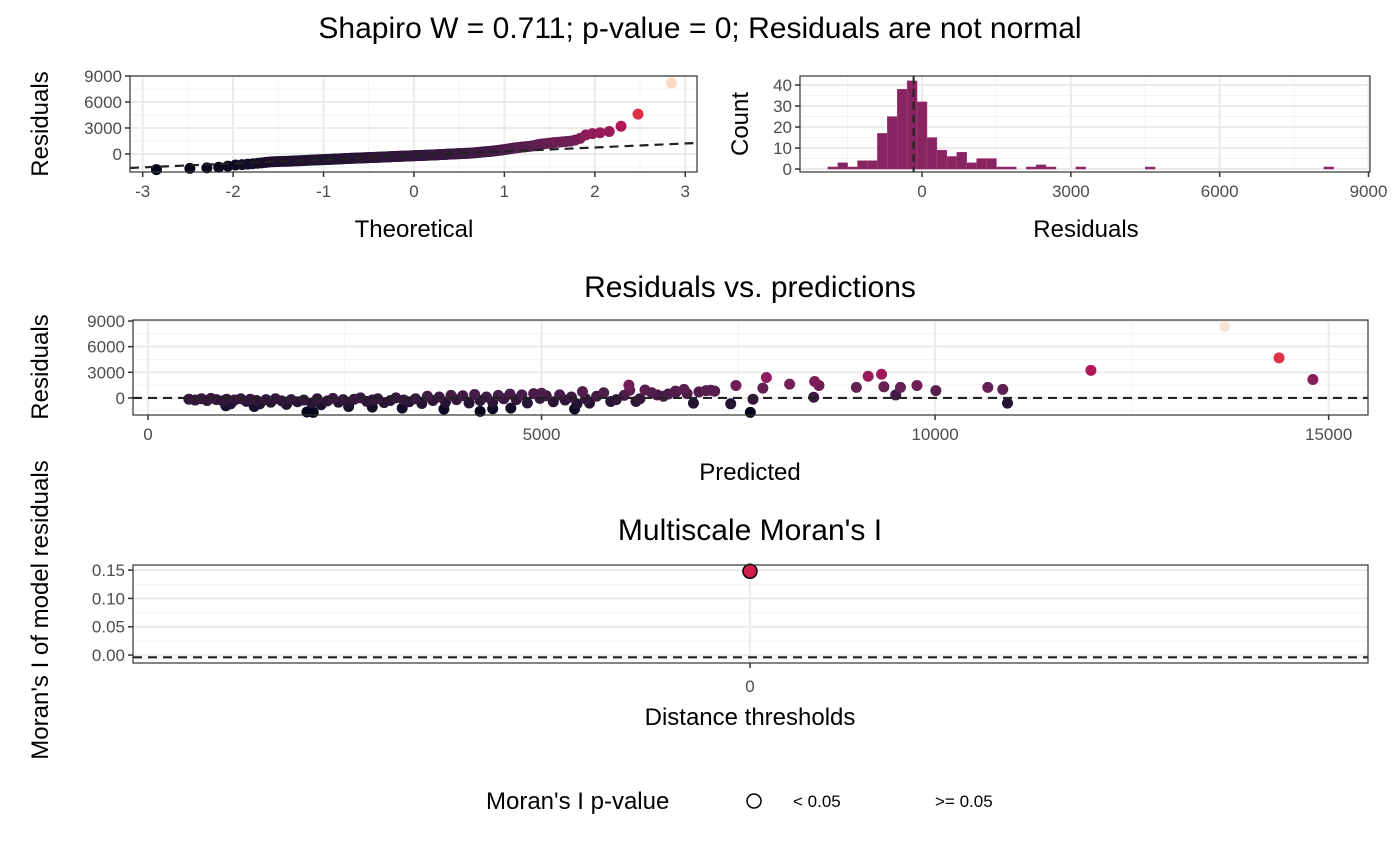  I want to click on moran-border, so click(750, 614).